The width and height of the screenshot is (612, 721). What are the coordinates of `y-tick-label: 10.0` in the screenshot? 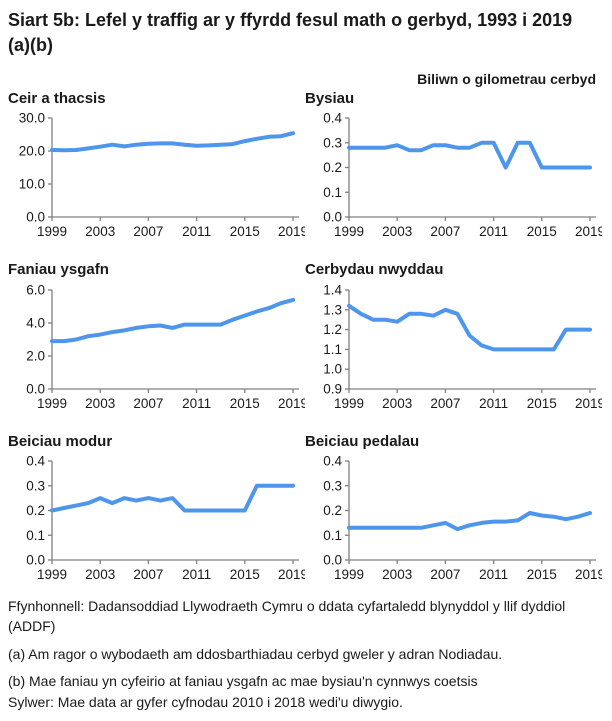 It's located at (32, 184).